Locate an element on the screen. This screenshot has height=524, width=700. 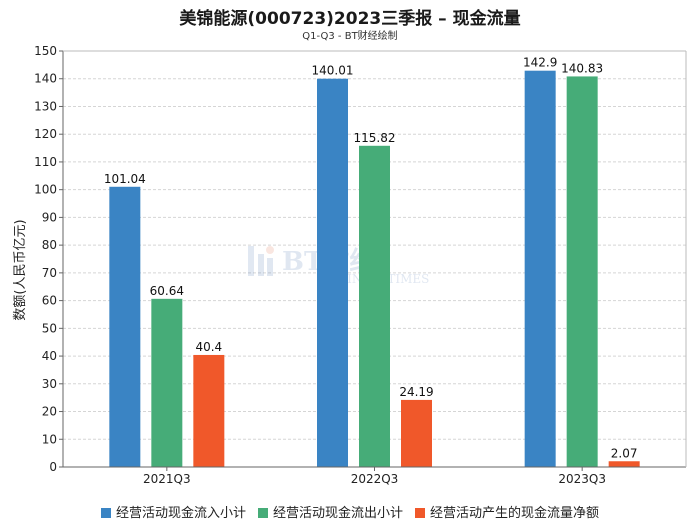
data-label: 60.64 is located at coordinates (167, 291).